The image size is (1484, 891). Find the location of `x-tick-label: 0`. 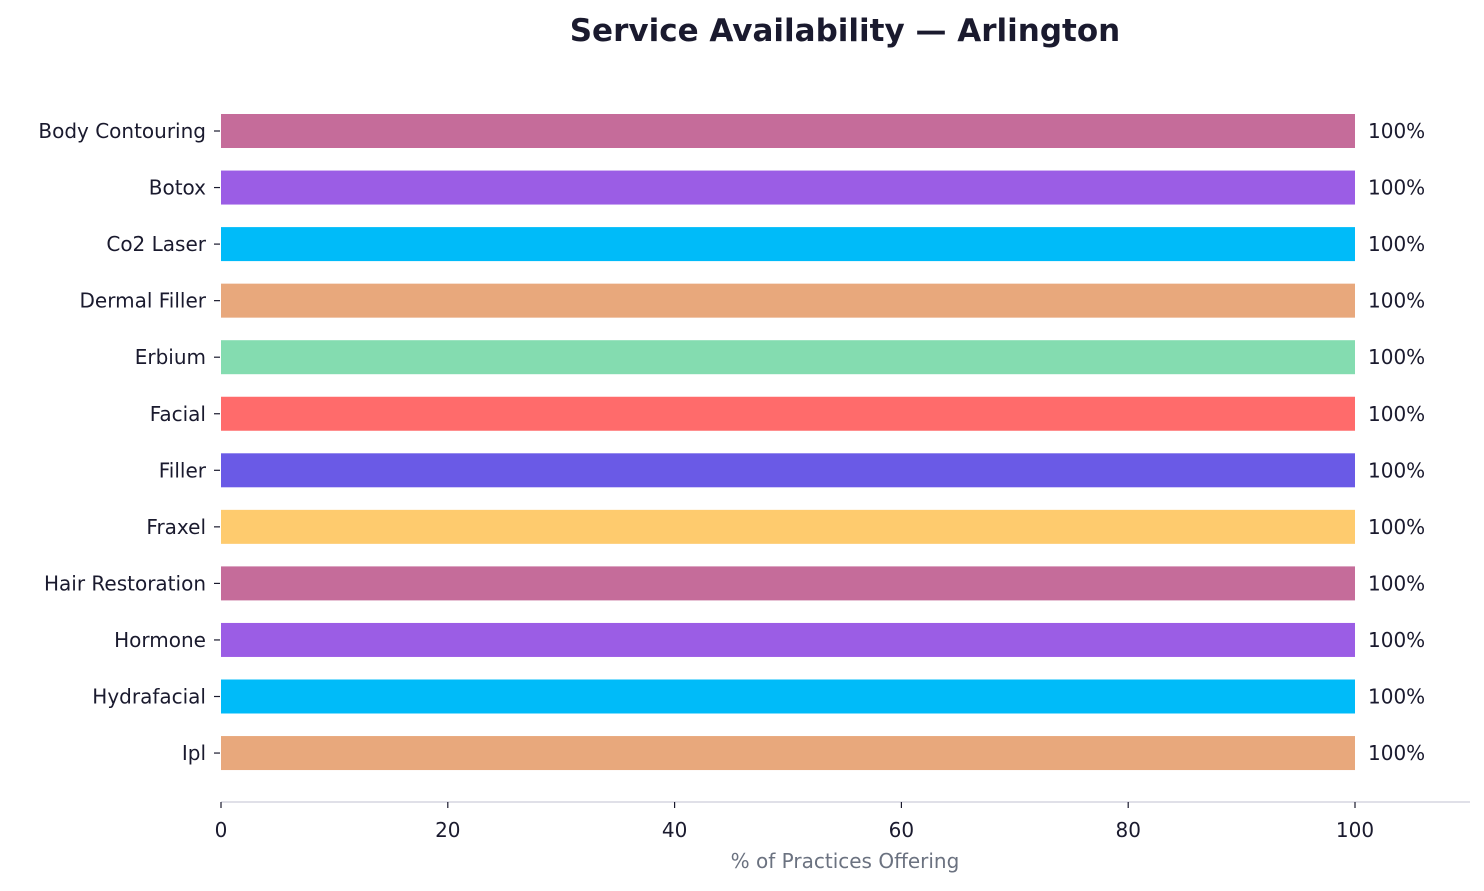

x-tick-label: 0 is located at coordinates (221, 830).